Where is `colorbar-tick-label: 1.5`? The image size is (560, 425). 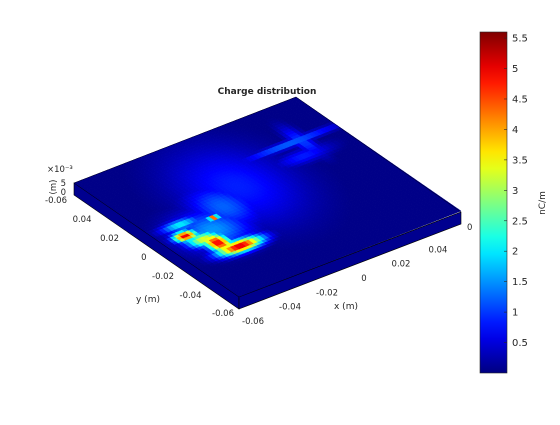
colorbar-tick-label: 1.5 is located at coordinates (520, 282).